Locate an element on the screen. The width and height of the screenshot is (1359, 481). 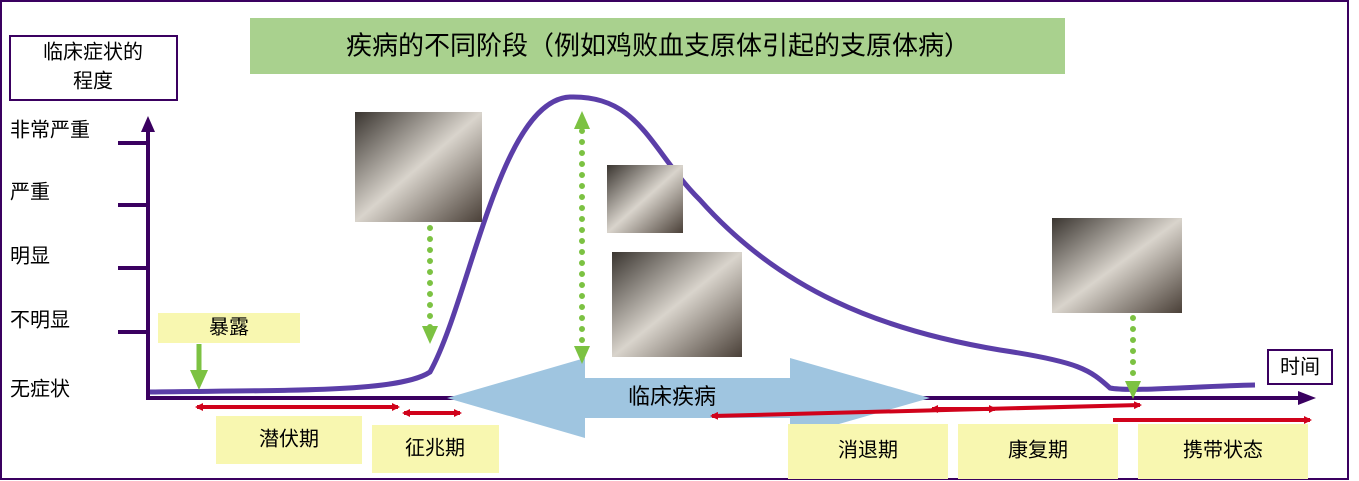
y-title: 程度 is located at coordinates (93, 81).